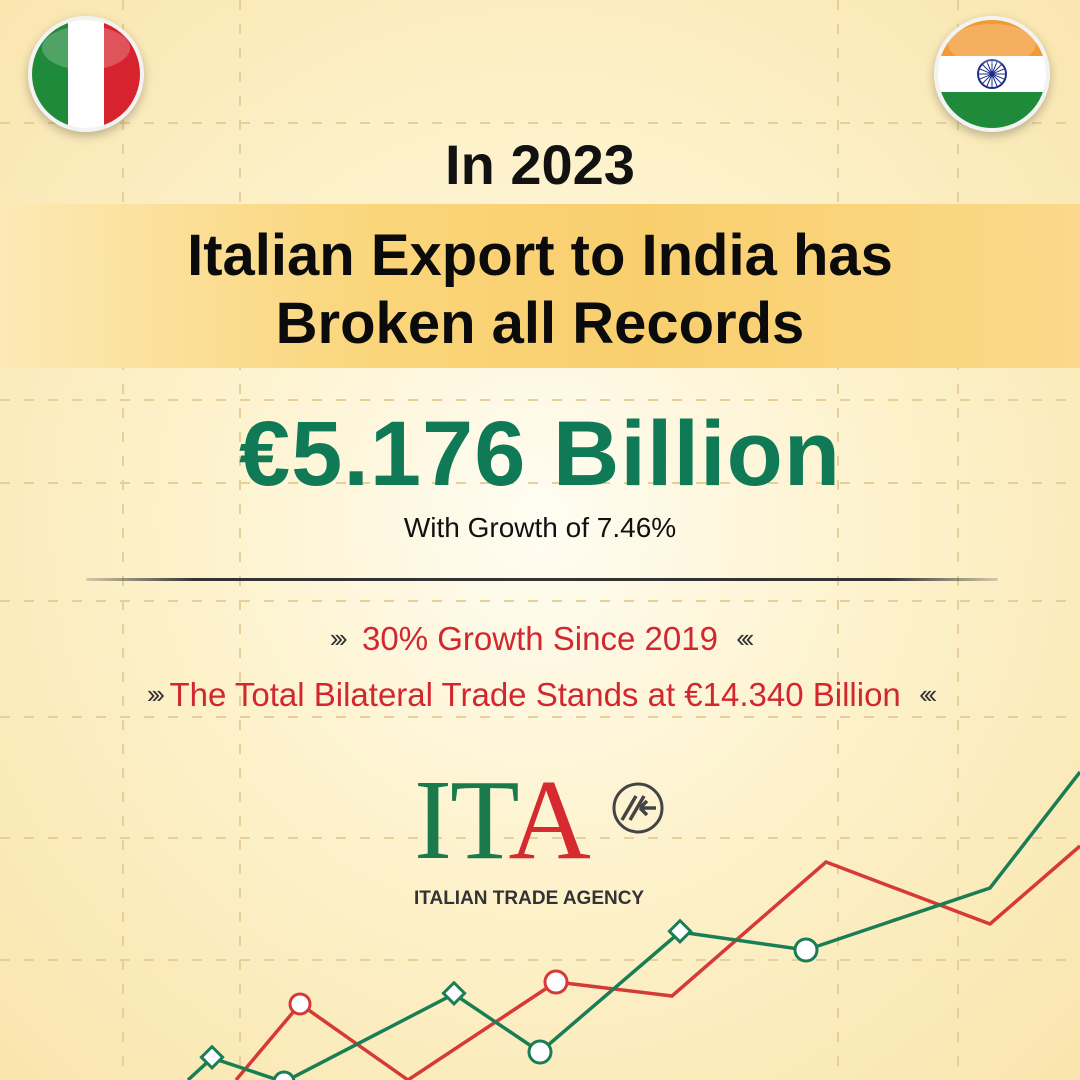  I want to click on headline-line-1: Italian Export to India has, so click(540, 255).